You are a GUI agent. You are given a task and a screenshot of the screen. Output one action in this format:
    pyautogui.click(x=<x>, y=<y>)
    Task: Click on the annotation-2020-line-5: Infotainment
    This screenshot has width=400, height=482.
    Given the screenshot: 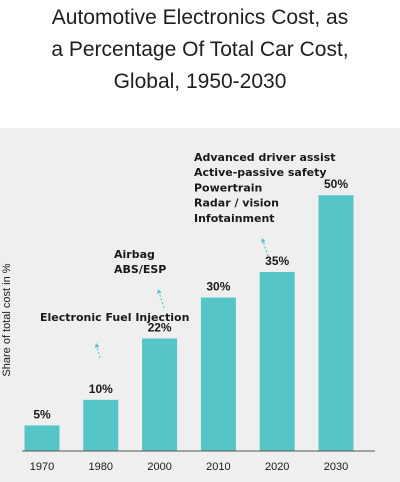 What is the action you would take?
    pyautogui.click(x=234, y=218)
    